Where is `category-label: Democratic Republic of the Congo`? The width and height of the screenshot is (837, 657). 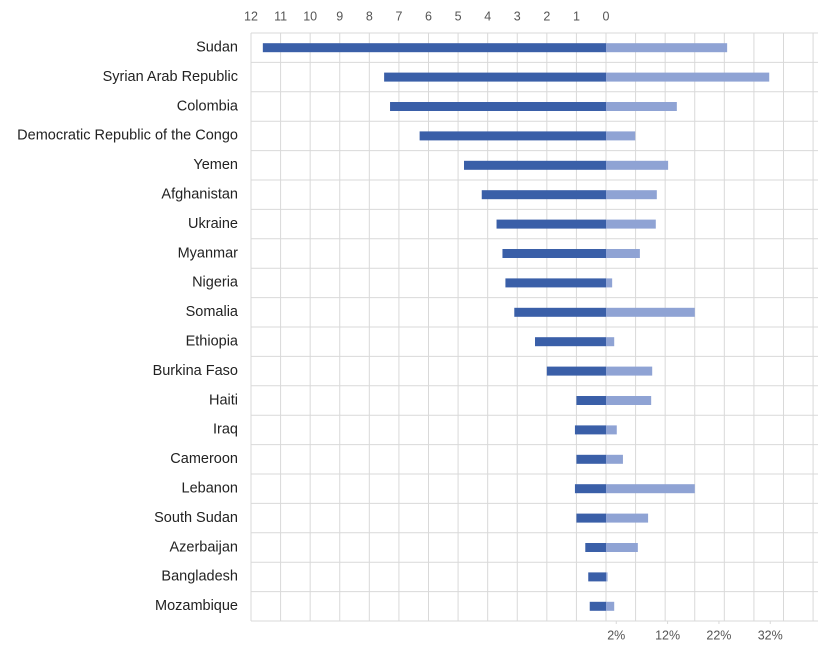
category-label: Democratic Republic of the Congo is located at coordinates (127, 136).